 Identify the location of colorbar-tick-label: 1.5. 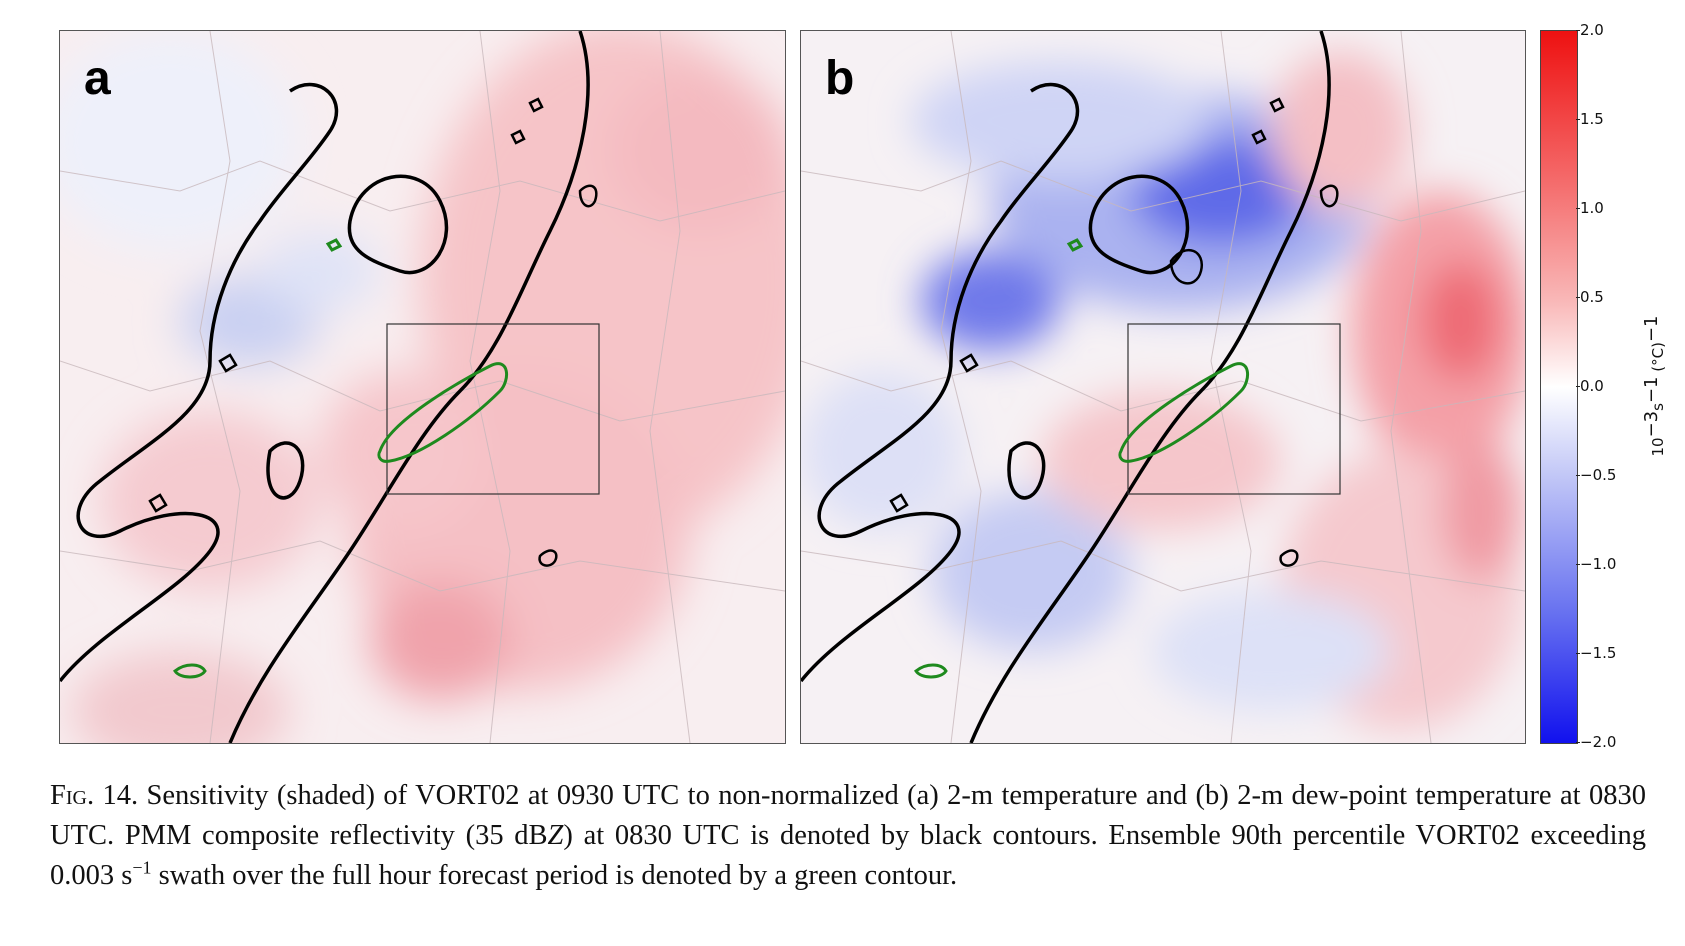
(1592, 119).